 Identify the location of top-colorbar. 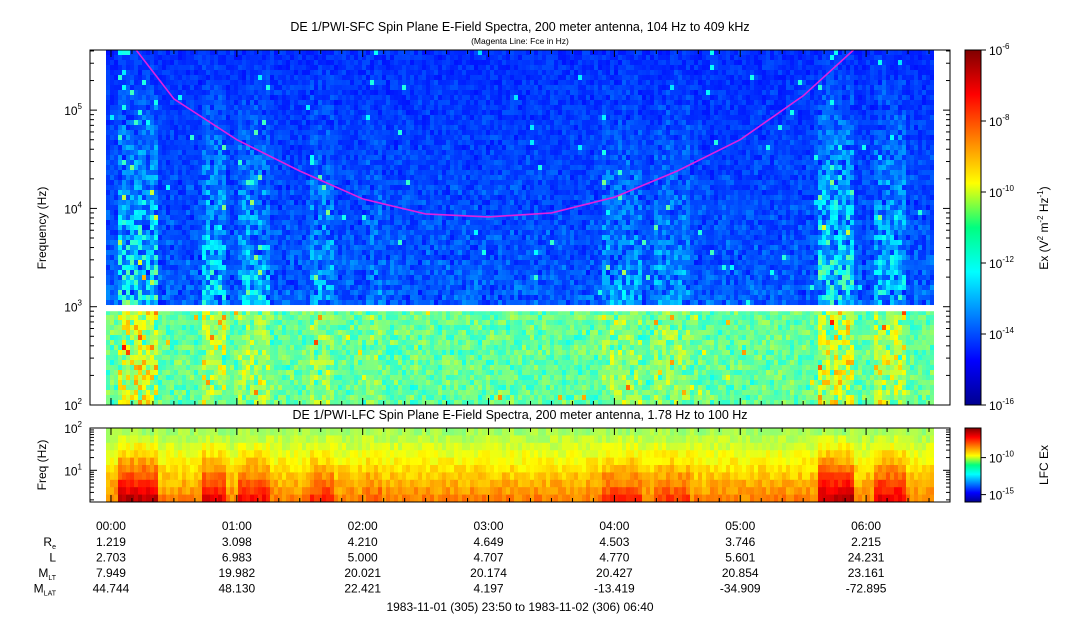
(973, 227).